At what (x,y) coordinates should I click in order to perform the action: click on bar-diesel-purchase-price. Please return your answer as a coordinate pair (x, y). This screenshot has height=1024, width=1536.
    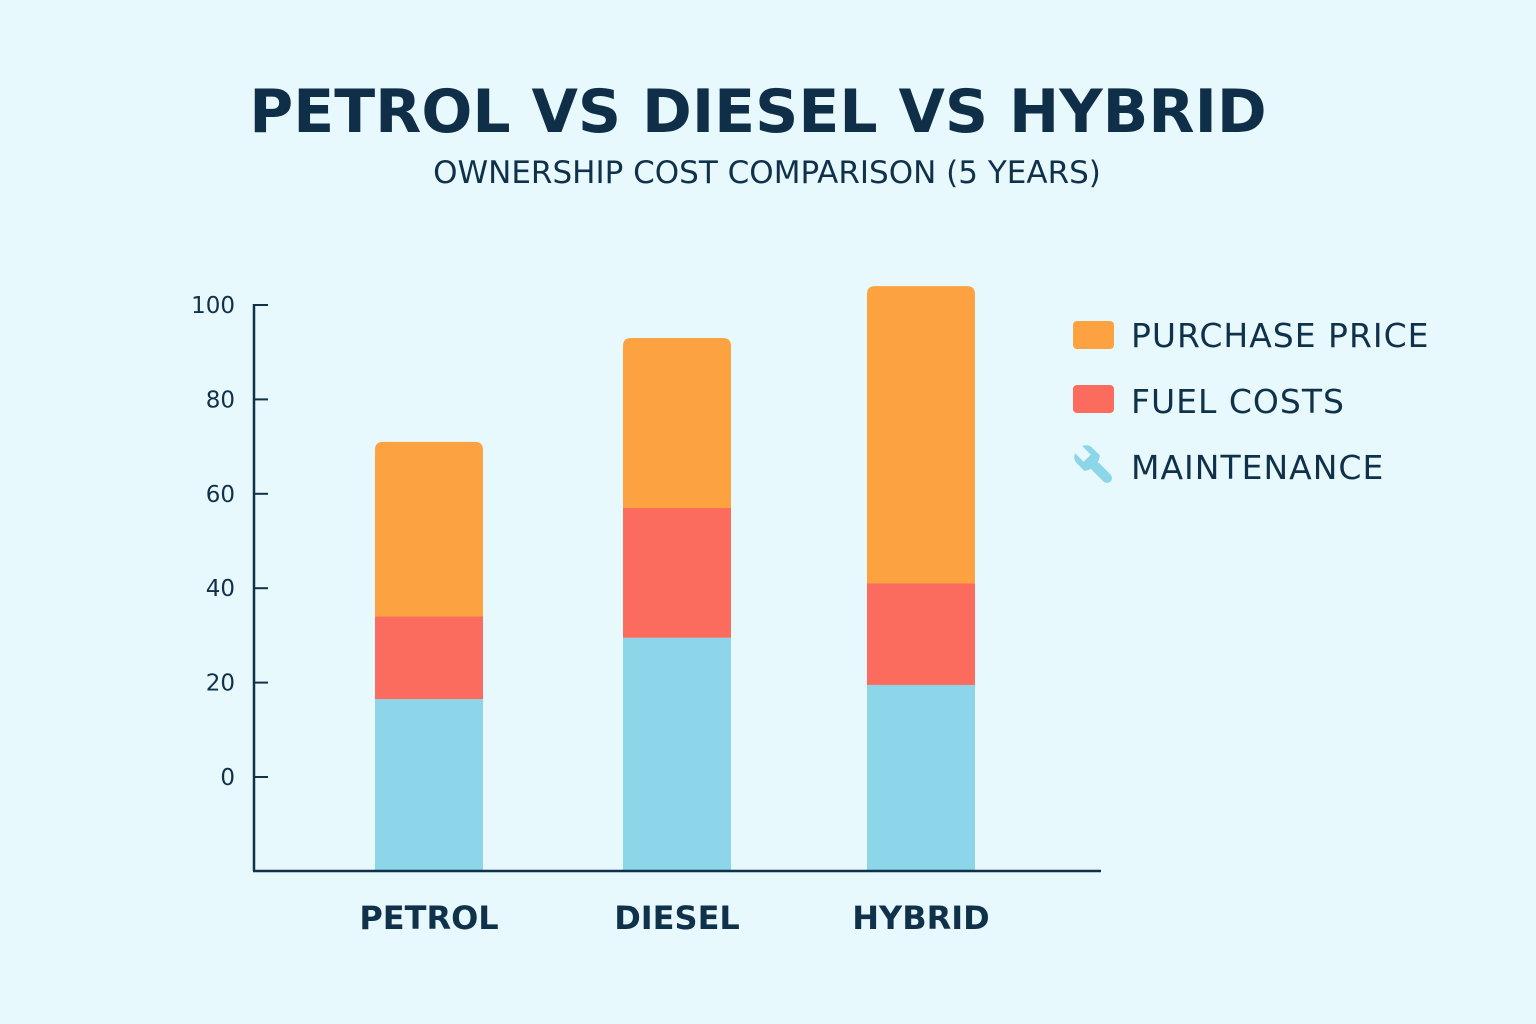
    Looking at the image, I should click on (677, 423).